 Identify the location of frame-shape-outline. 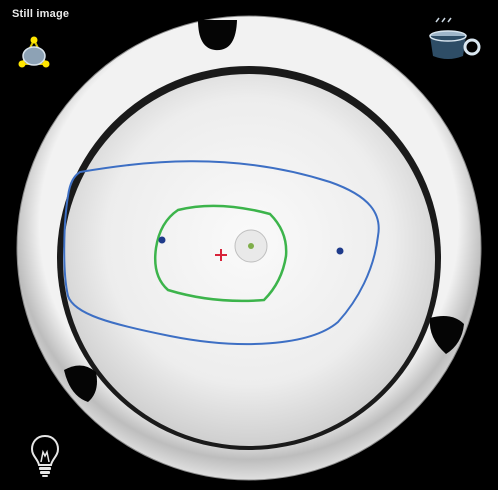
(221, 253).